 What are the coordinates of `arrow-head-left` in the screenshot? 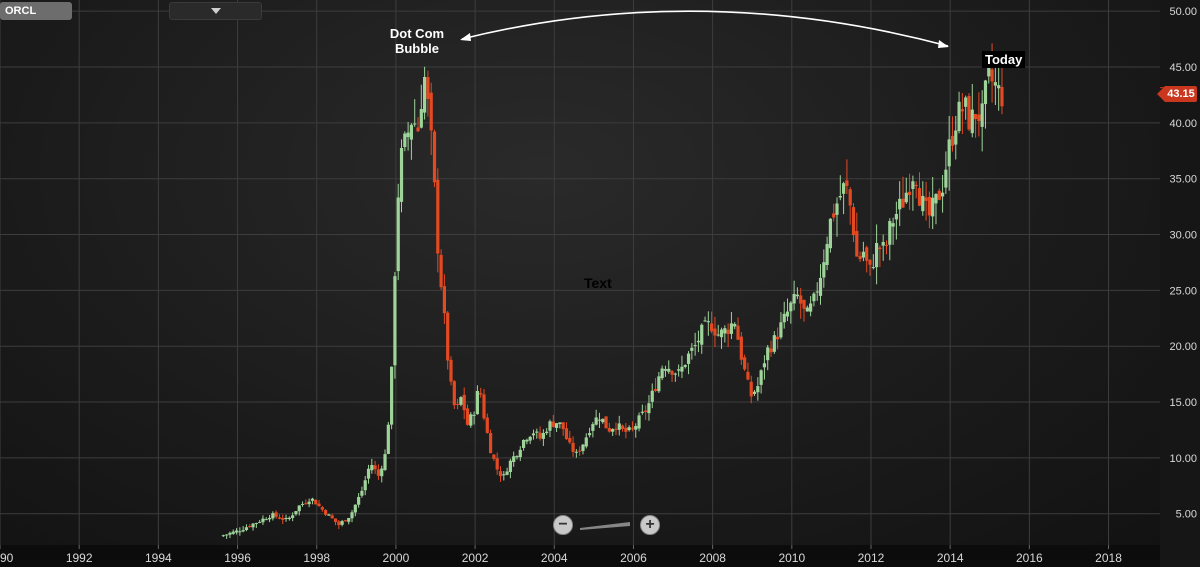 It's located at (465, 37).